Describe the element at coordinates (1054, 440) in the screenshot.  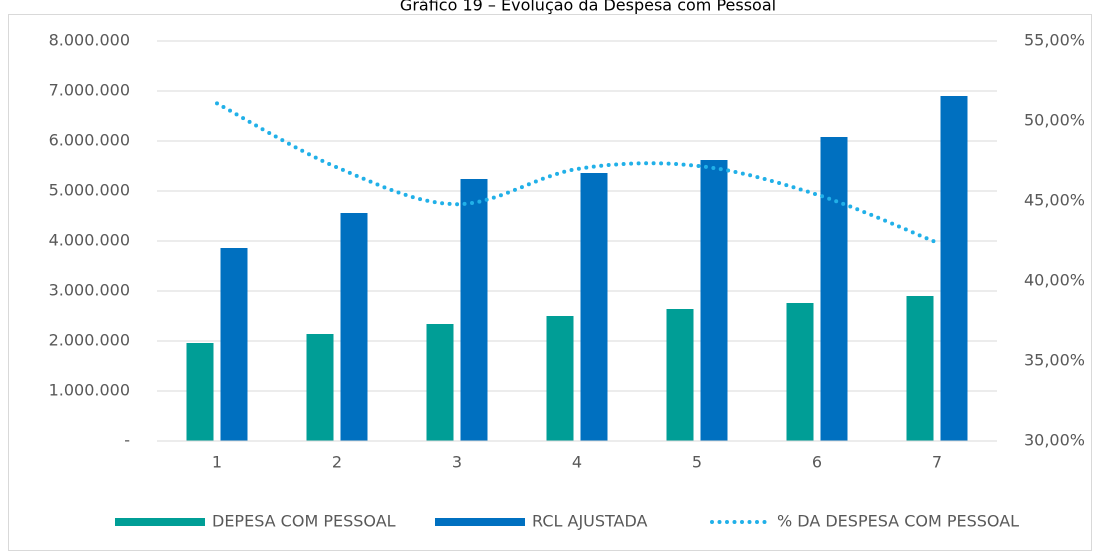
I see `y2-tick-label: 30,00%` at that location.